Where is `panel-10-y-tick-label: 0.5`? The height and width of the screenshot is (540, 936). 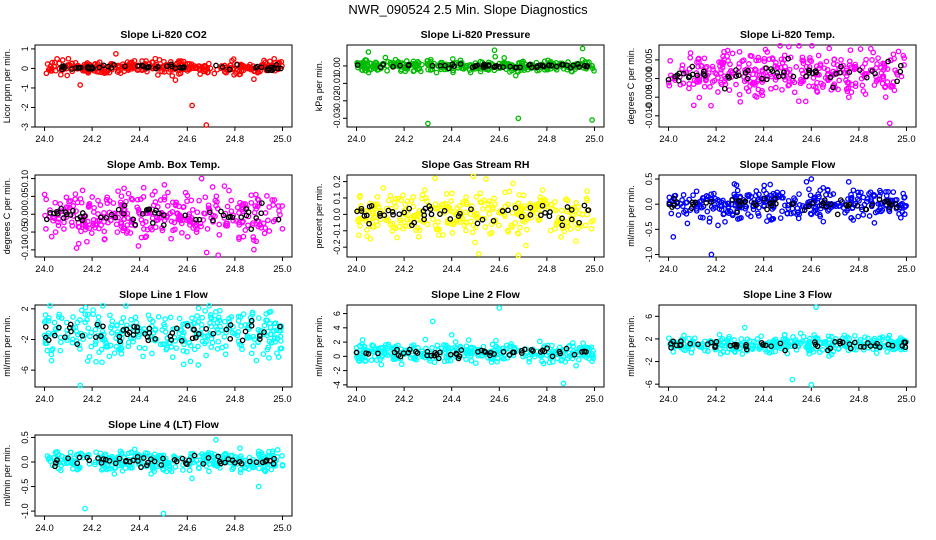 panel-10-y-tick-label: 0.5 is located at coordinates (25, 437).